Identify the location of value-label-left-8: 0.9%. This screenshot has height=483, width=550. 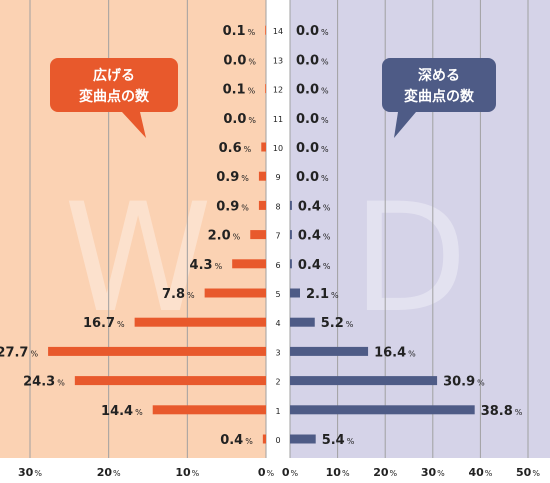
(232, 206).